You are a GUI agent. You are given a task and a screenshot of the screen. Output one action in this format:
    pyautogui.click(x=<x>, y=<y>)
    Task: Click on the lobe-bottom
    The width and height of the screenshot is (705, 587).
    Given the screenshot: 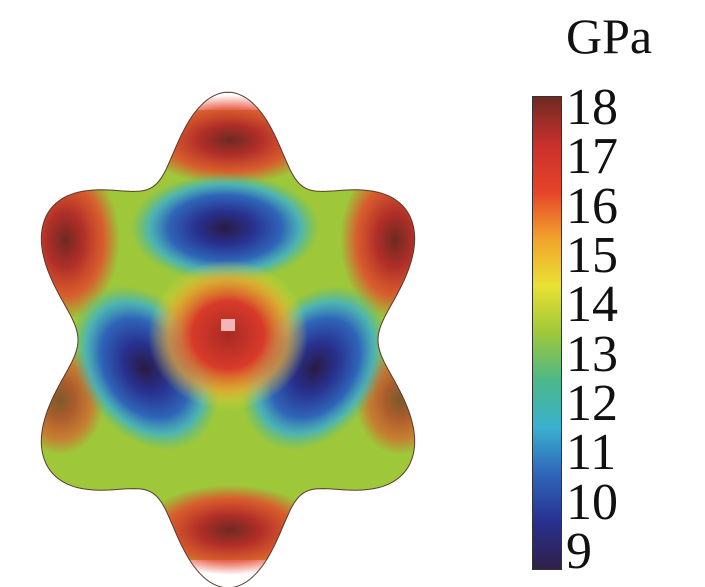 What is the action you would take?
    pyautogui.click(x=230, y=530)
    